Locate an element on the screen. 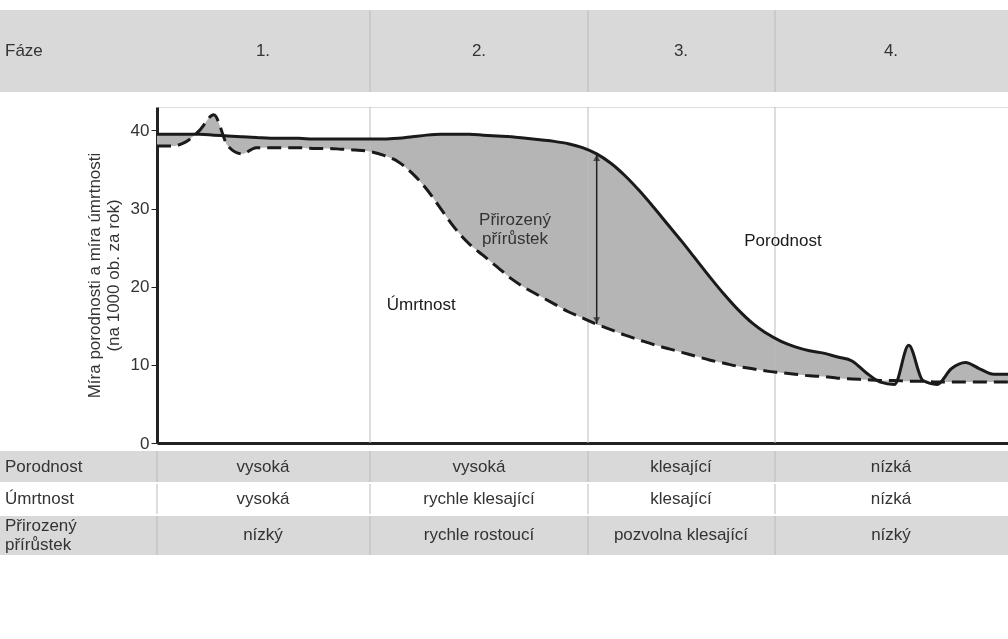 This screenshot has height=639, width=1008. annotation: Přirozený přírůstek is located at coordinates (515, 229).